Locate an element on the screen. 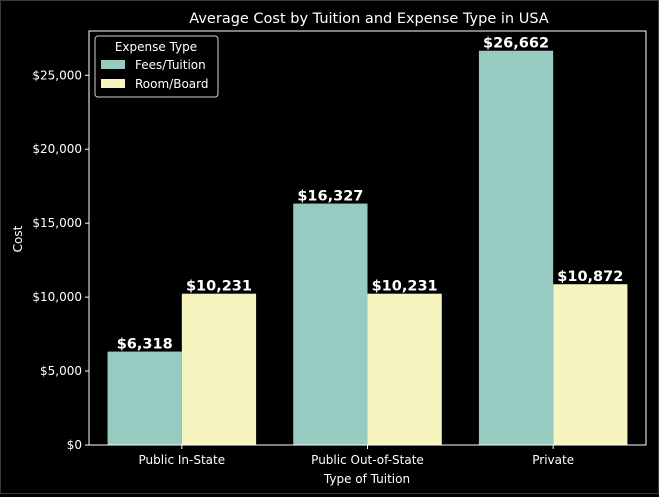  legend-label-fees-tuition: Fees/Tuition is located at coordinates (170, 65).